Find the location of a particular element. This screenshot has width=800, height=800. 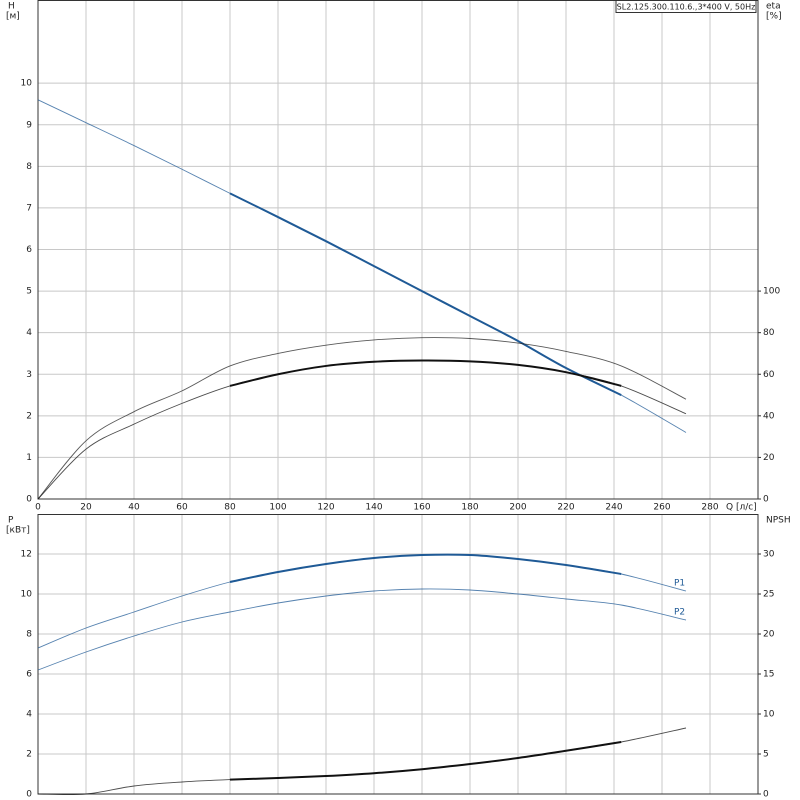

y2-axis-unit: [%] is located at coordinates (774, 17).